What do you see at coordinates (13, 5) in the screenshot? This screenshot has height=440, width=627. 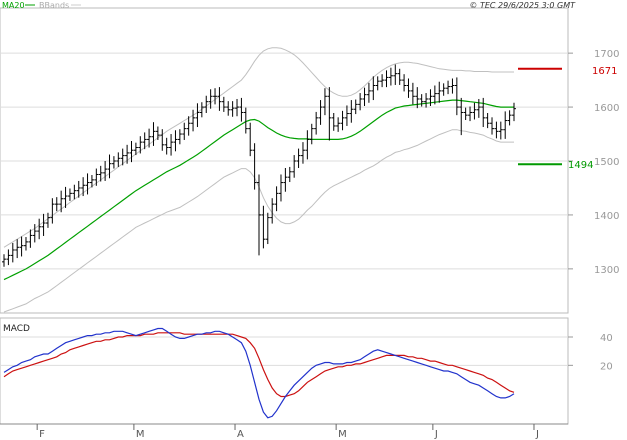 I see `legend-ma20: MA20` at bounding box center [13, 5].